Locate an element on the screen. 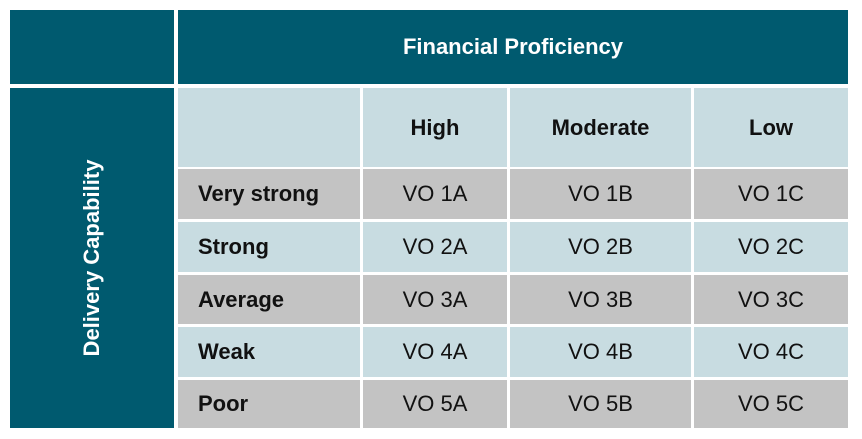 The width and height of the screenshot is (862, 439). table-cell: VO 5B is located at coordinates (600, 404).